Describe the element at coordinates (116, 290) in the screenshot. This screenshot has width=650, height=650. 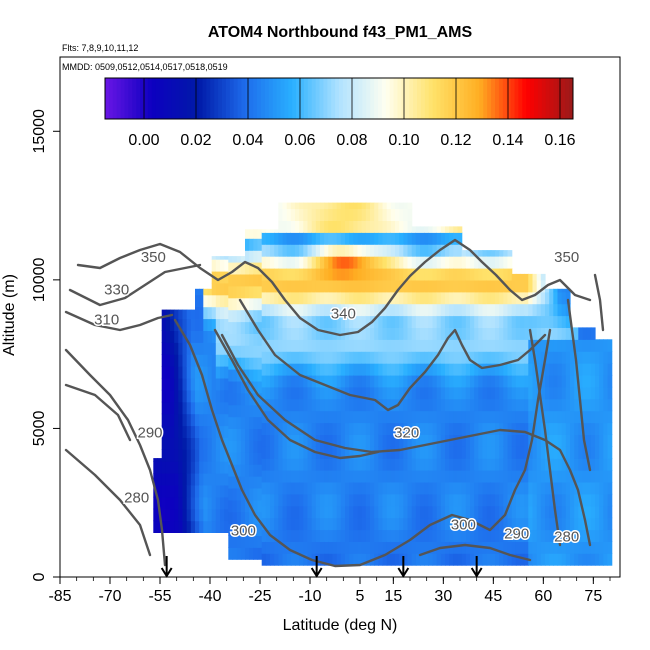
I see `contour-label: 330` at that location.